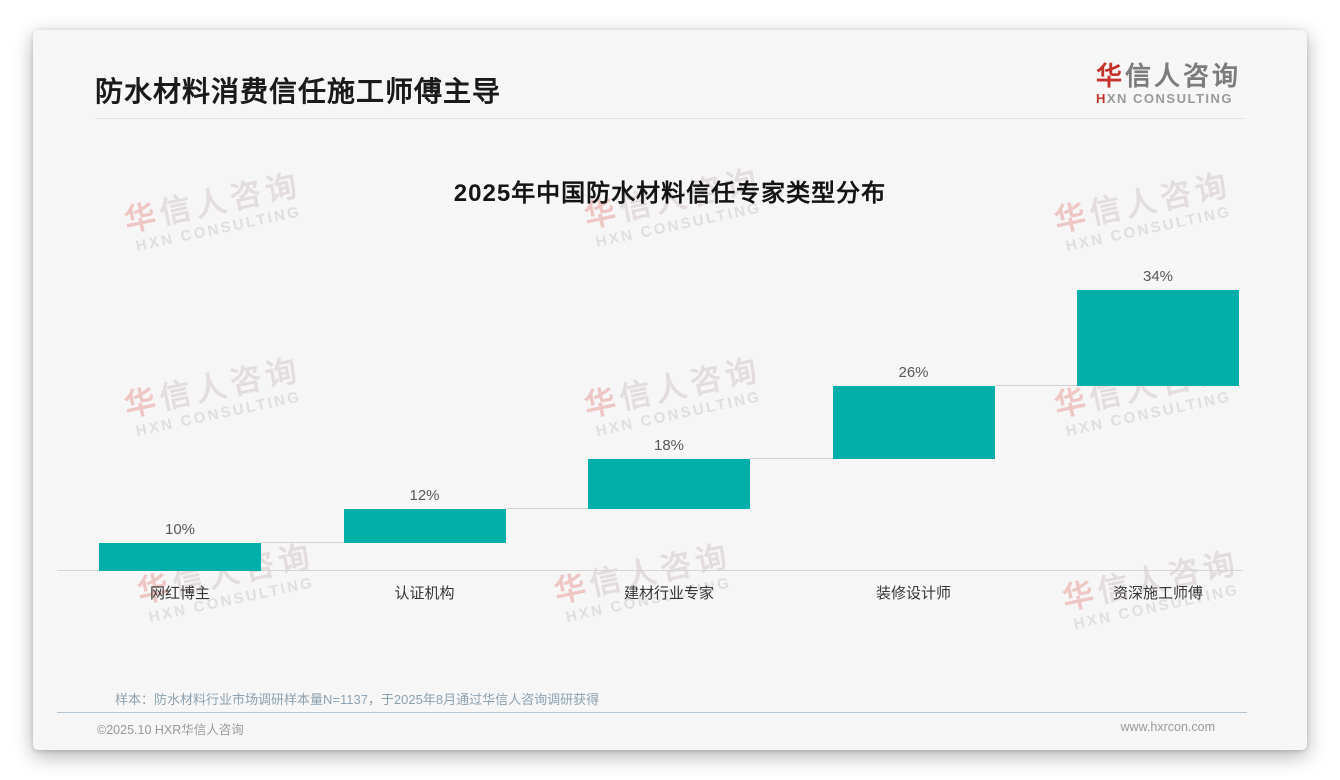  I want to click on logo-chinese-text: 华信人咨询, so click(1168, 76).